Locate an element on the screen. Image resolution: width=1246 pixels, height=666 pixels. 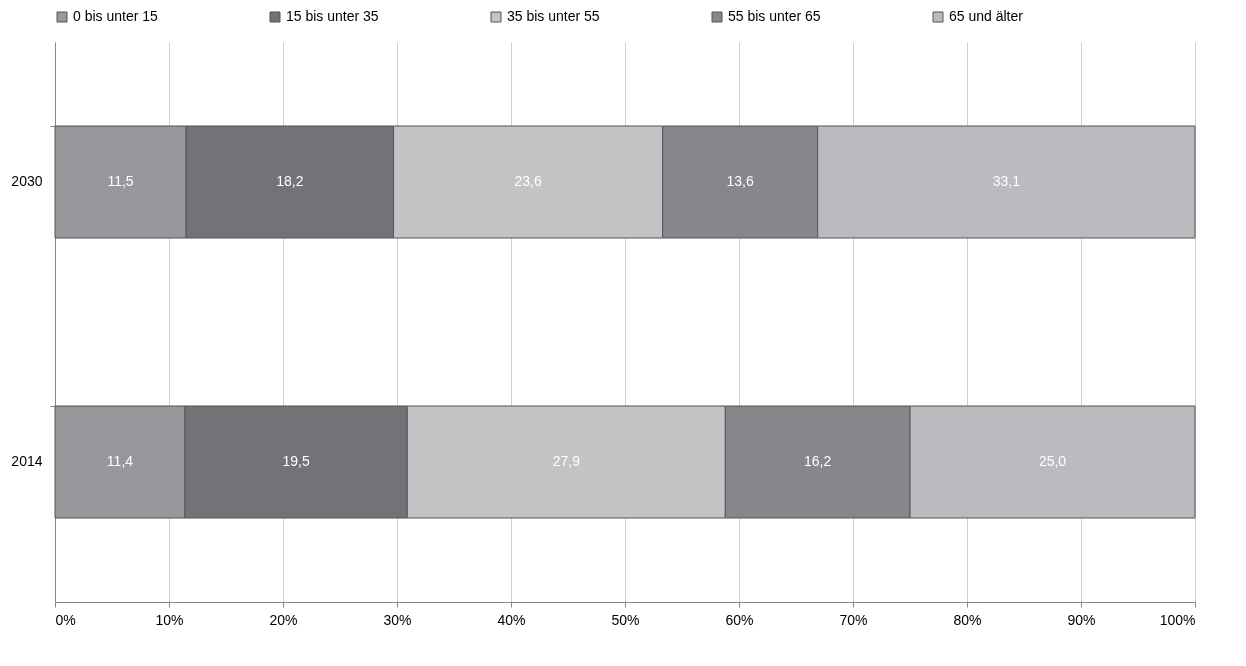
x-tick-label: 0% is located at coordinates (65, 619).